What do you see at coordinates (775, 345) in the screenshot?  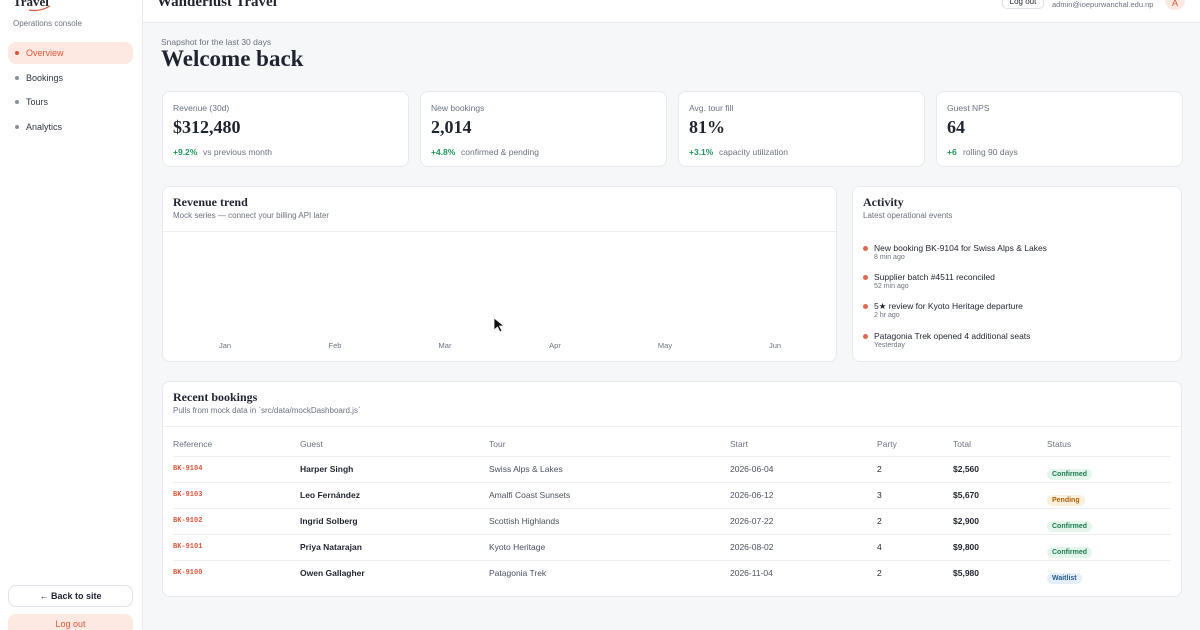 I see `month-label: Jun` at bounding box center [775, 345].